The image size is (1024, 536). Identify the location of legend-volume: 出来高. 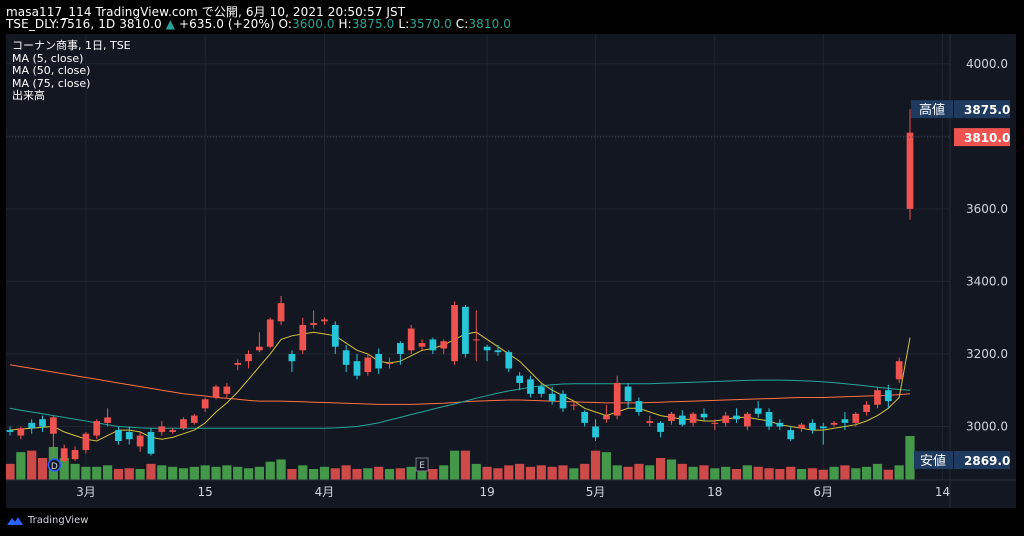
(28, 95).